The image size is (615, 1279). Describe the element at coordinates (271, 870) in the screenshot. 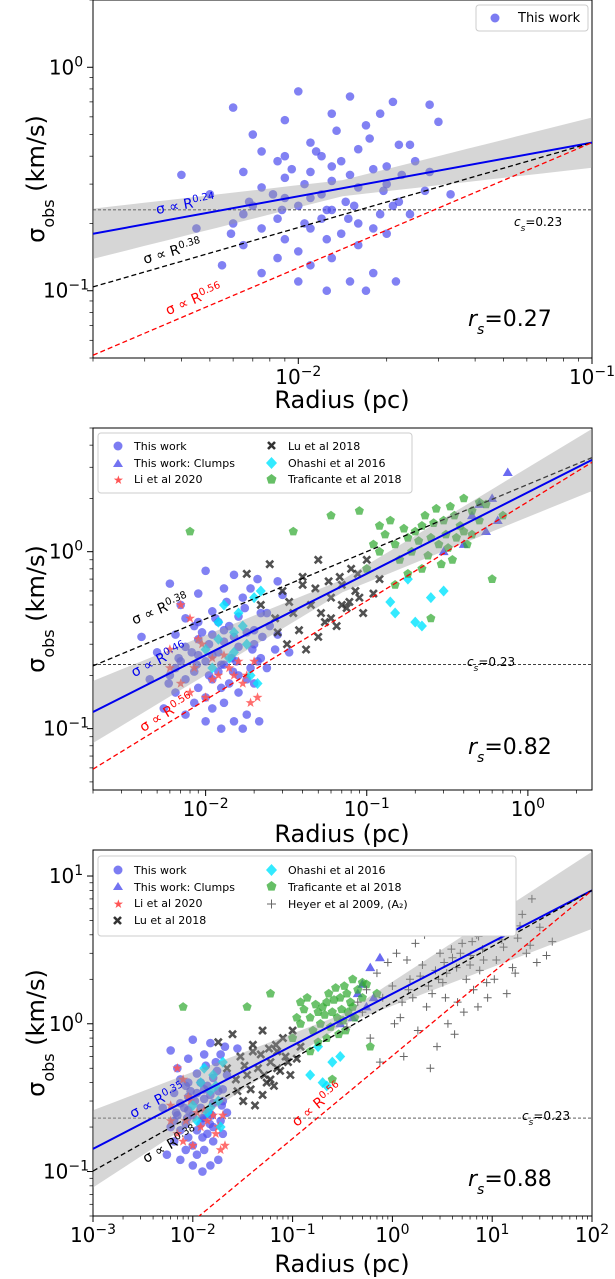

I see `legend-marker-ohashi` at that location.